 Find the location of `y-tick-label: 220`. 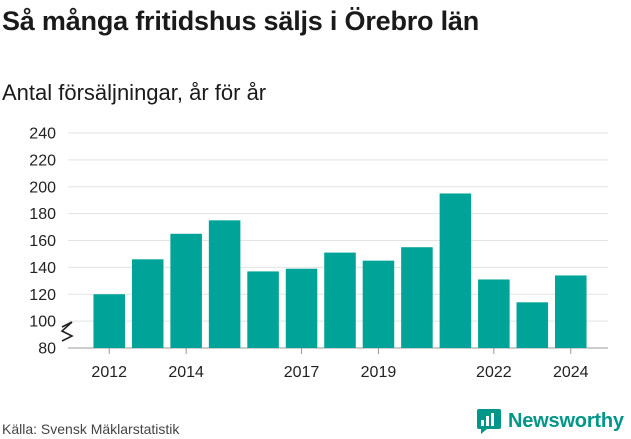

y-tick-label: 220 is located at coordinates (42, 160).